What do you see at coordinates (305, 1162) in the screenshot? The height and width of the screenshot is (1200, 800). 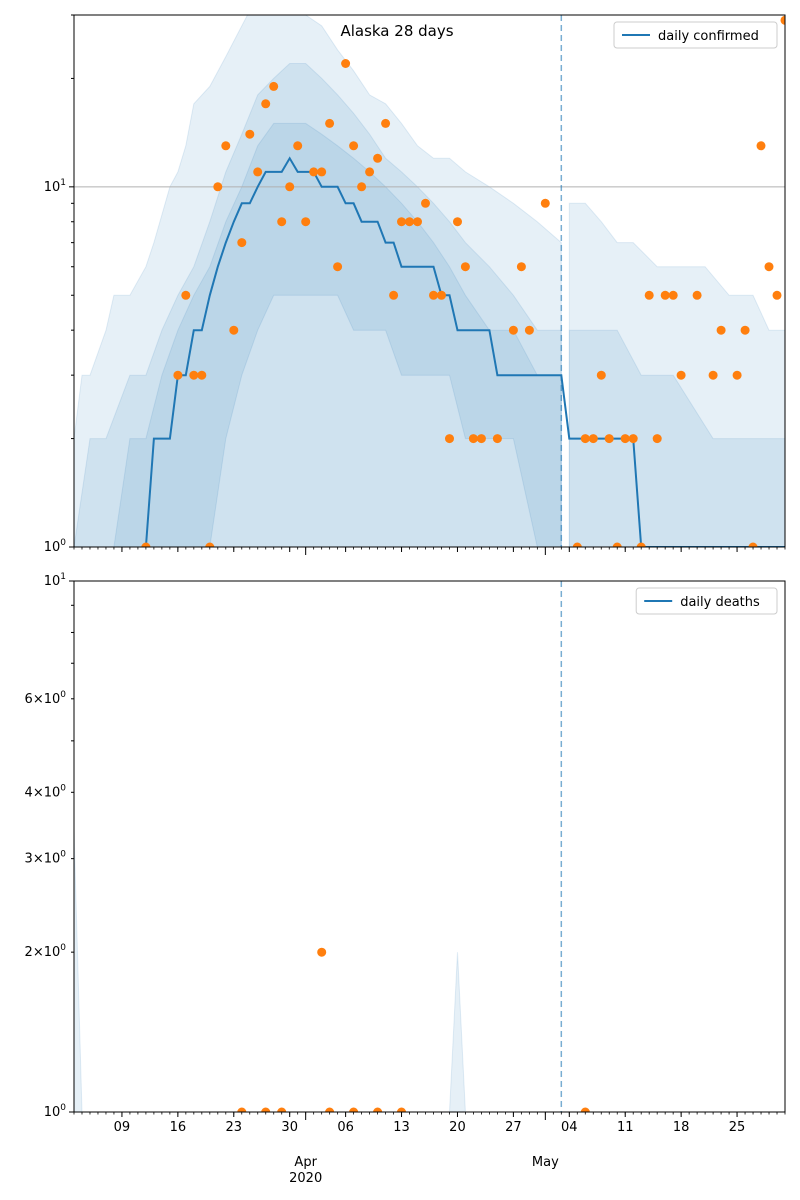 I see `x-month-label: Apr` at bounding box center [305, 1162].